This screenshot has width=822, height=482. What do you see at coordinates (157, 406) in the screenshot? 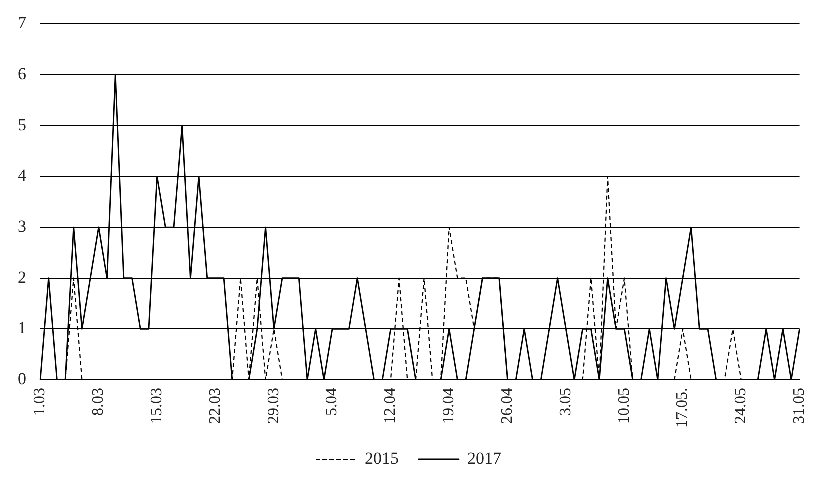
I see `x-tick-label: 15.03` at bounding box center [157, 406].